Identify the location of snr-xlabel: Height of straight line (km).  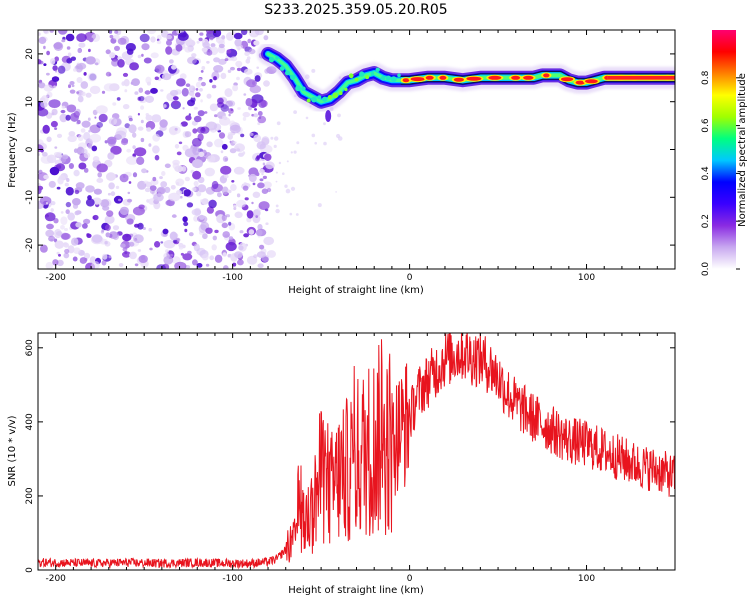
(356, 590).